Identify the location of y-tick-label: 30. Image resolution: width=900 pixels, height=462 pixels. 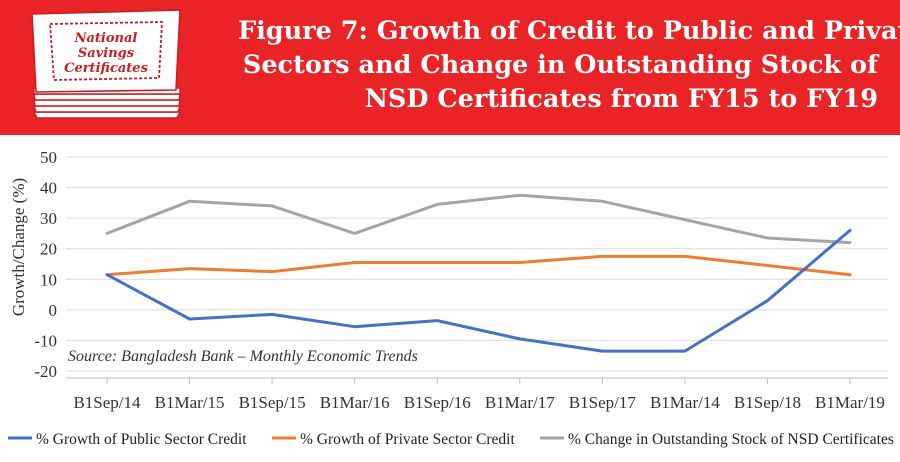
(48, 218).